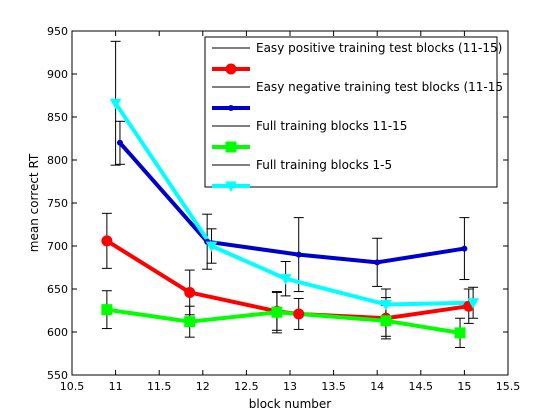 The width and height of the screenshot is (560, 420). I want to click on x-tick-label: 14.5, so click(421, 386).